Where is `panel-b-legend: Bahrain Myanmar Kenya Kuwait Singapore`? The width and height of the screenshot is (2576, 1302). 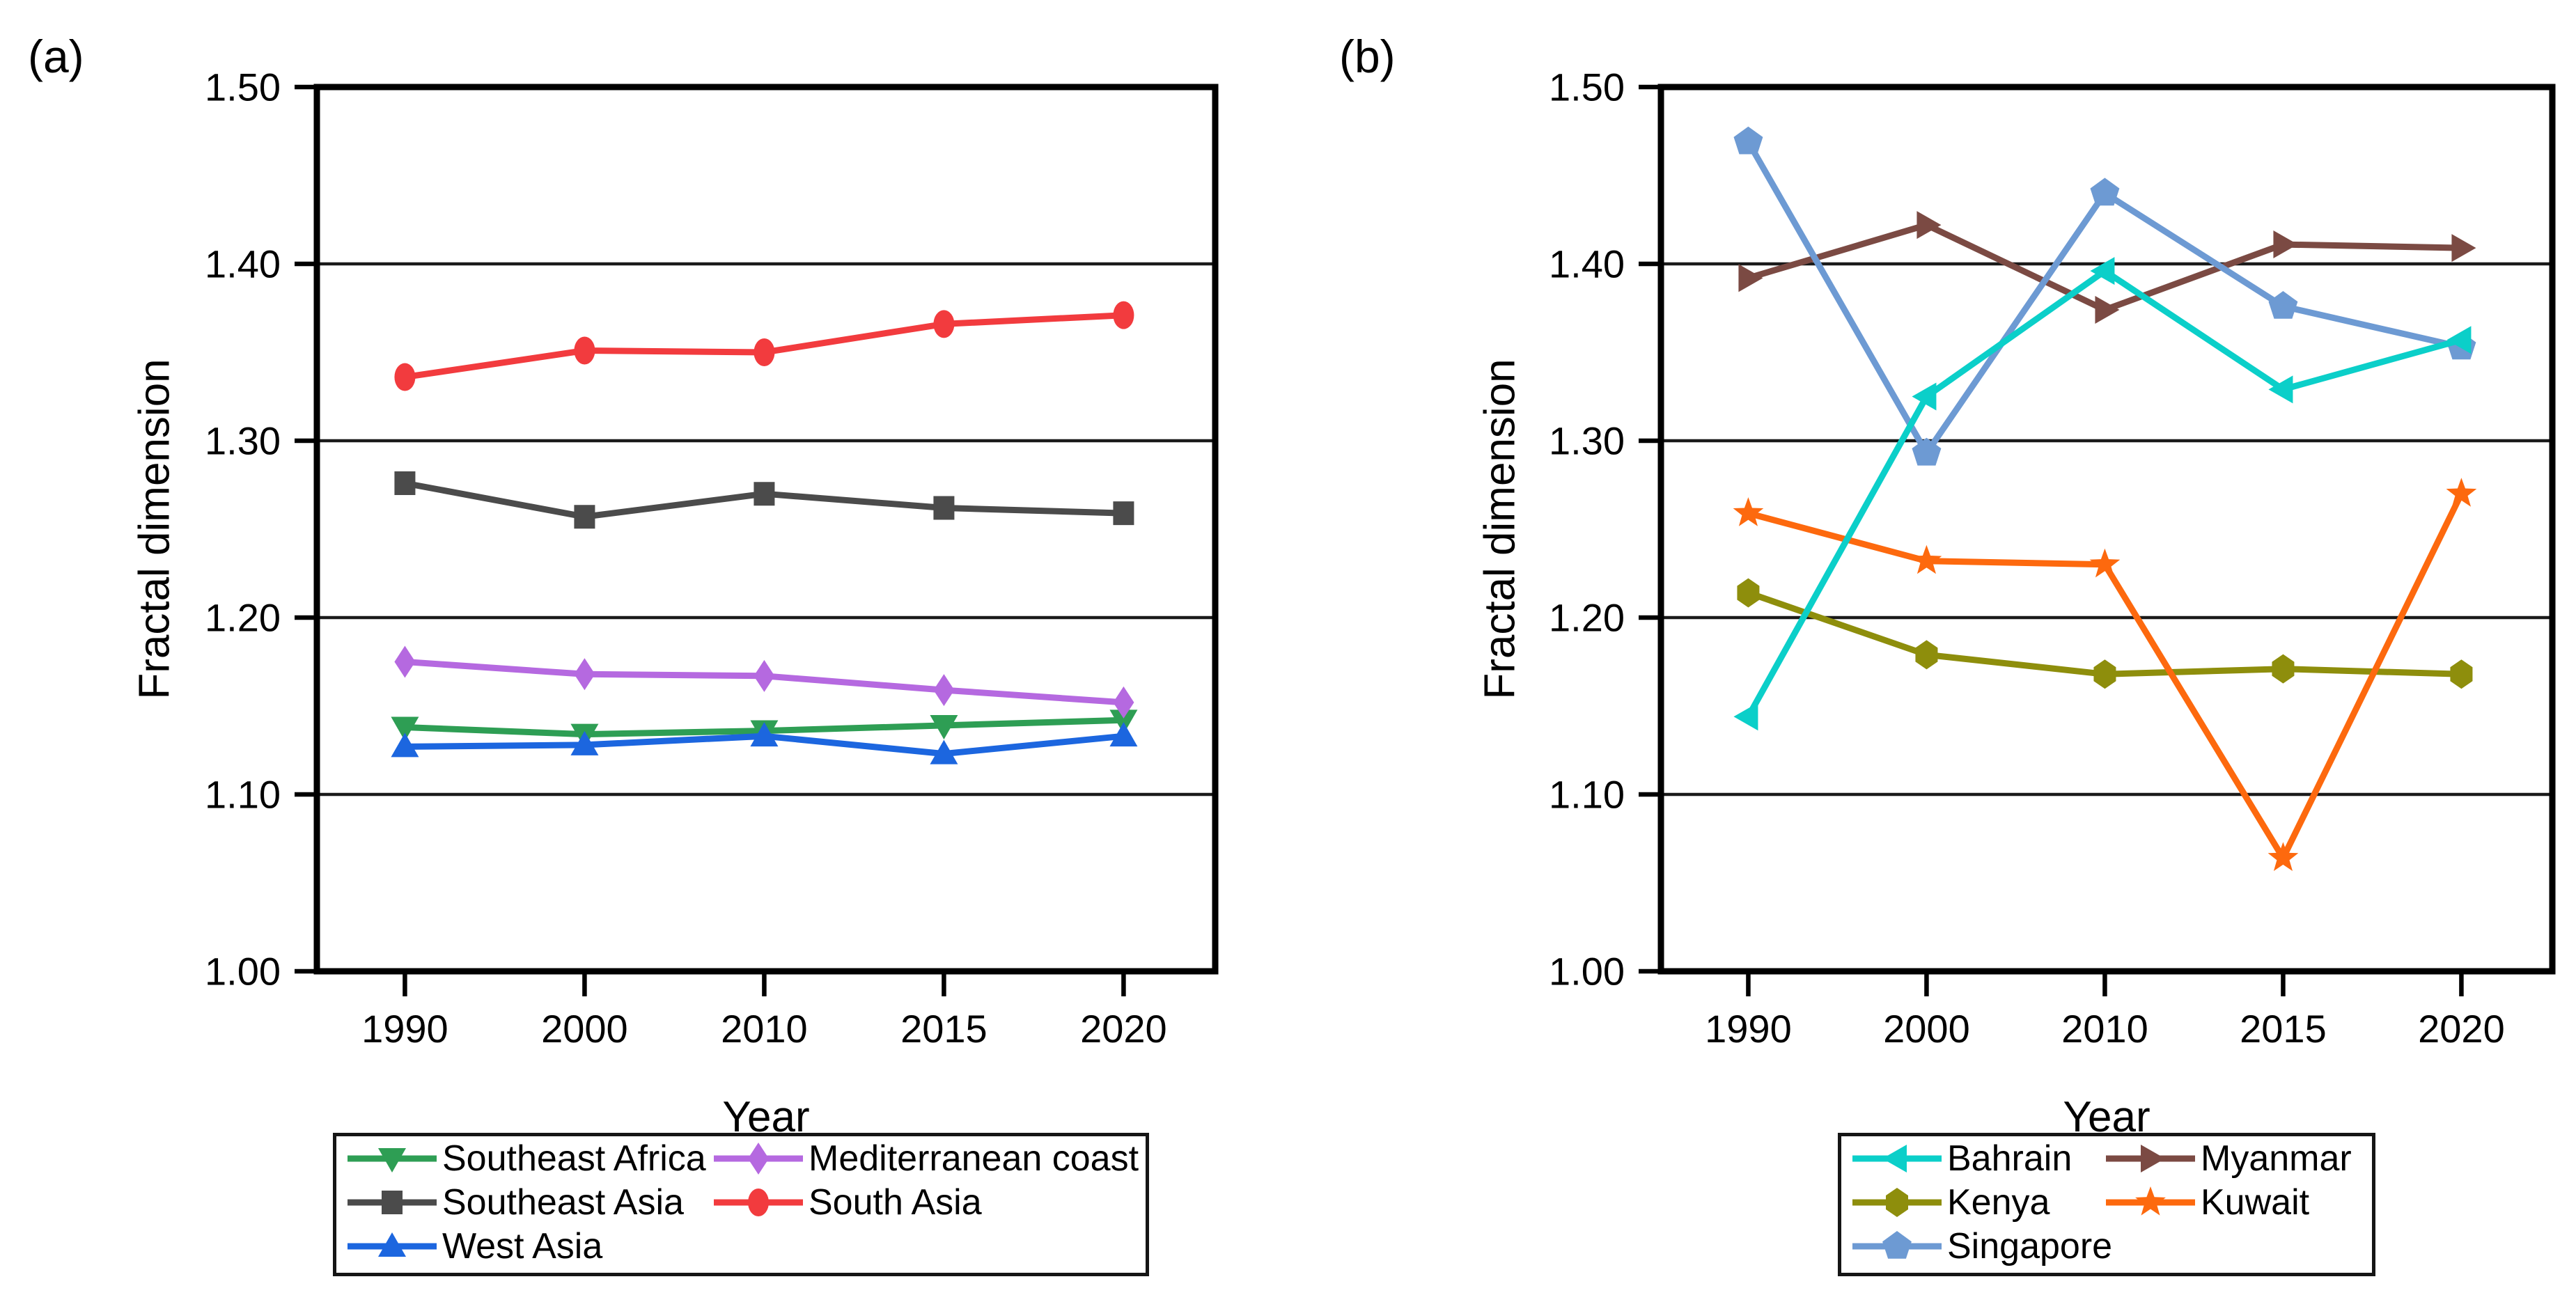 panel-b-legend: Bahrain Myanmar Kenya Kuwait Singapore is located at coordinates (2106, 1204).